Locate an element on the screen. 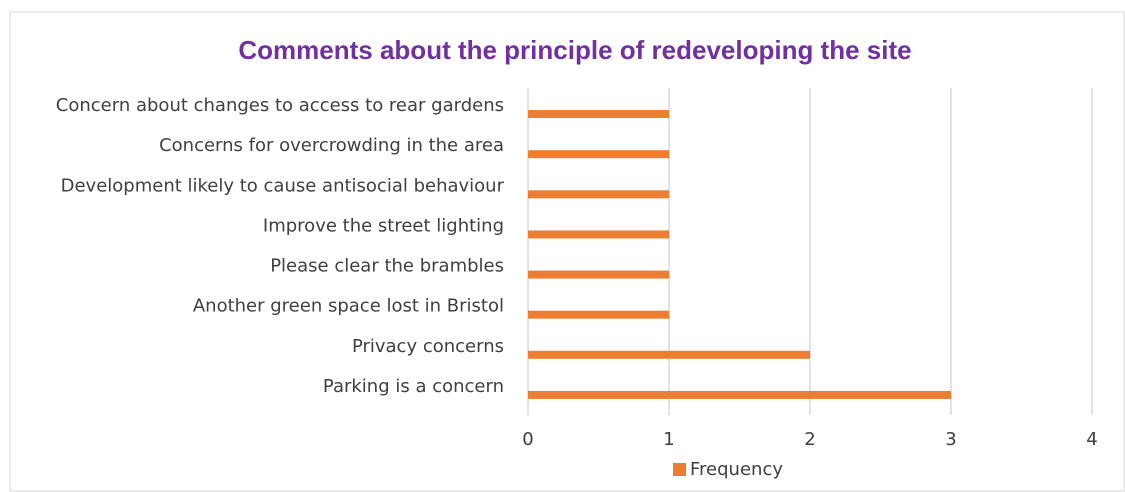  y-tick-label: Another green space lost in Bristol is located at coordinates (348, 306).